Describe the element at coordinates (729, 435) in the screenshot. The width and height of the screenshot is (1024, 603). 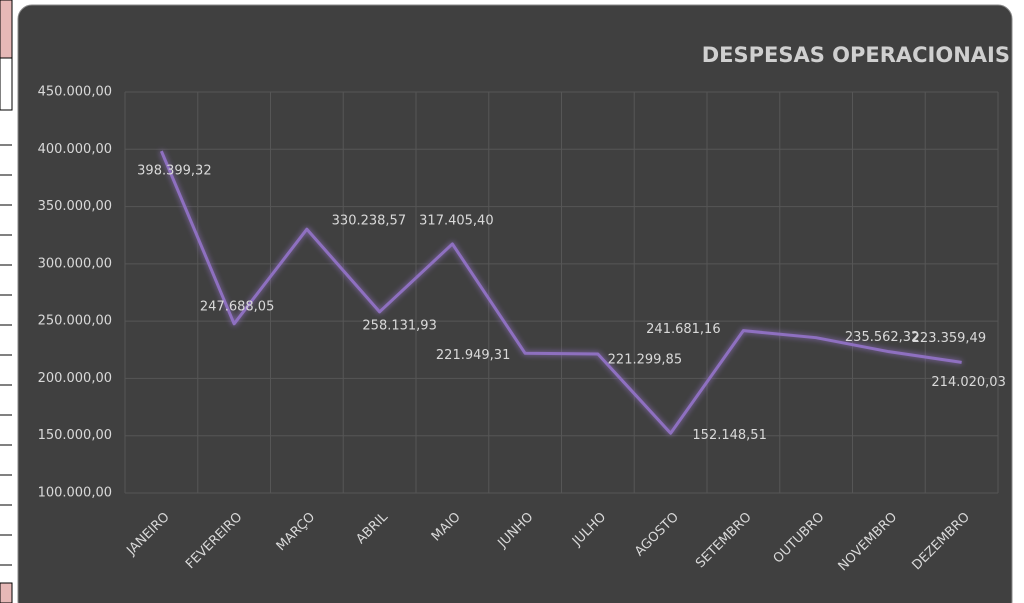
I see `data-label: 152.148,51` at that location.